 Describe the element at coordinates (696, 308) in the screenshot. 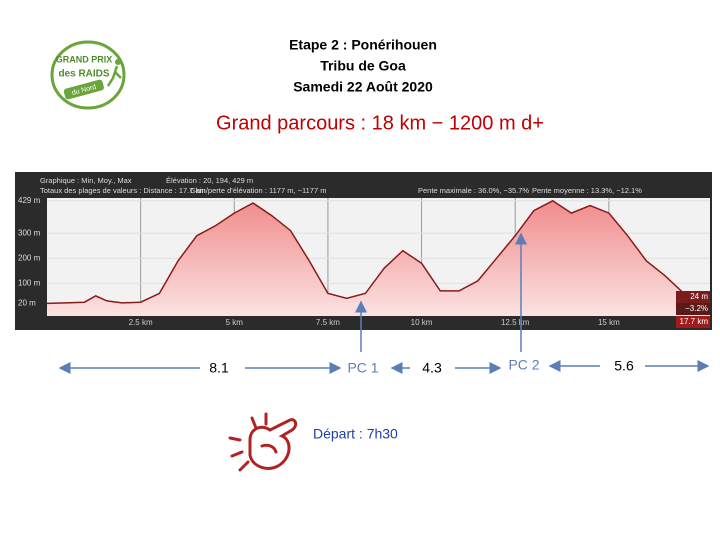

I see `end-label: −3.2%` at that location.